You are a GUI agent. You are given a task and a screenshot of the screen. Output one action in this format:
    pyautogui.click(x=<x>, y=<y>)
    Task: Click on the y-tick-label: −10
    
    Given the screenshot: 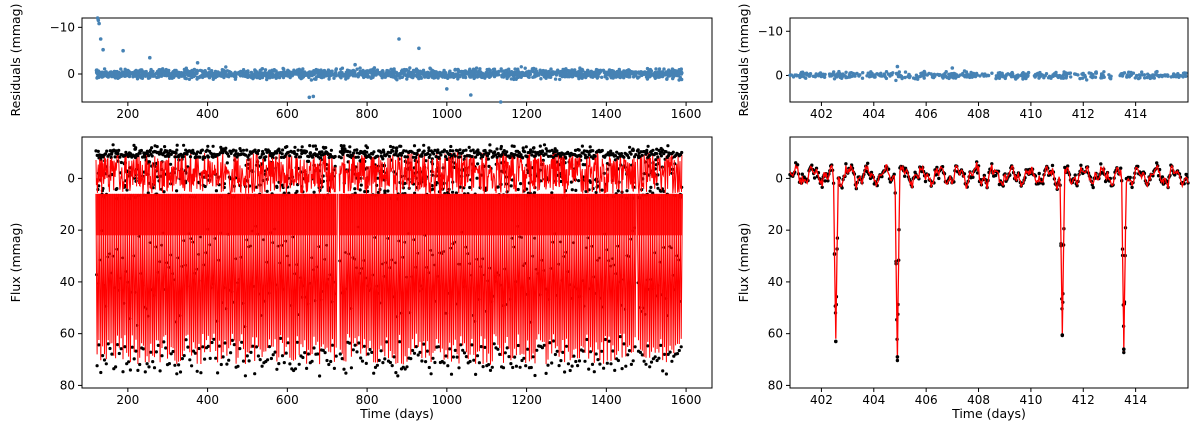 What is the action you would take?
    pyautogui.click(x=770, y=31)
    